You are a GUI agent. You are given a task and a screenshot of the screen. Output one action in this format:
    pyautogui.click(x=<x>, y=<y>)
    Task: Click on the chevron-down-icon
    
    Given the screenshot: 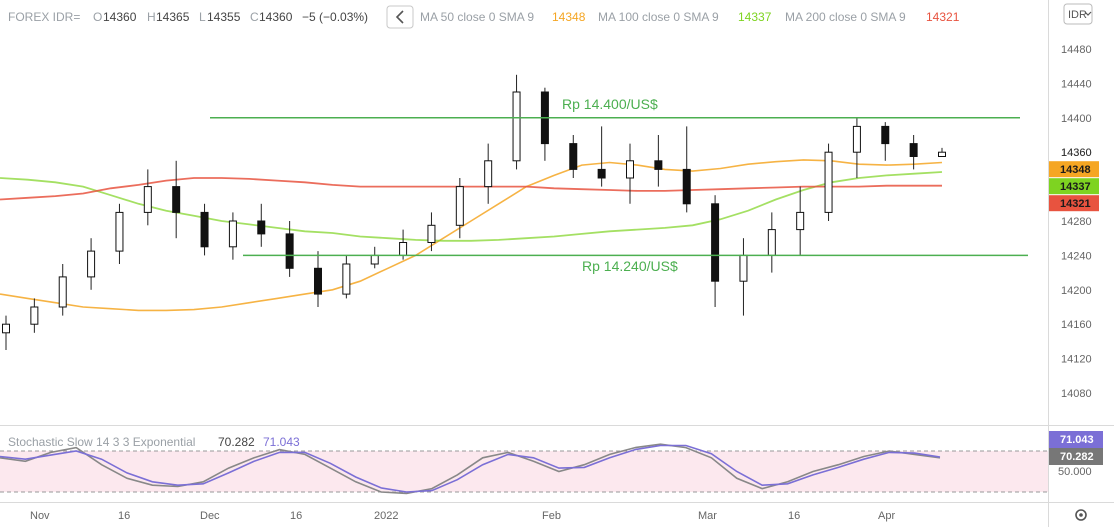 What is the action you would take?
    pyautogui.click(x=1088, y=13)
    